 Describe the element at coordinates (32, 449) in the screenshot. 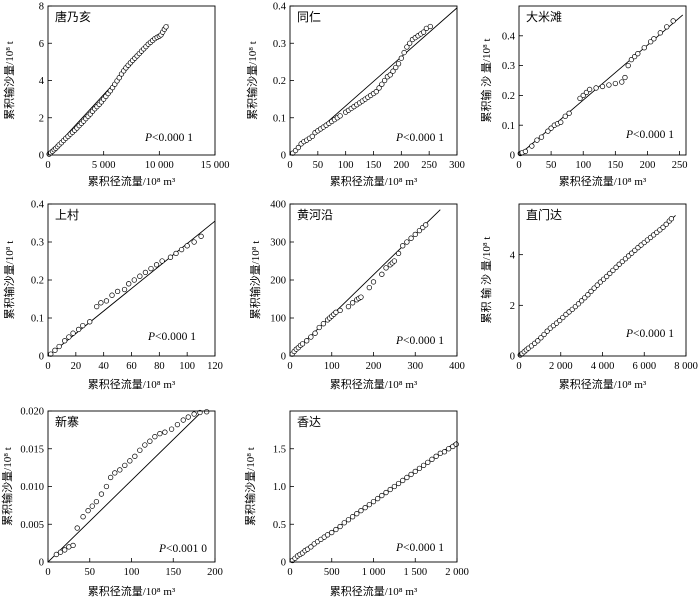

I see `y-tick-label: 0.015` at that location.